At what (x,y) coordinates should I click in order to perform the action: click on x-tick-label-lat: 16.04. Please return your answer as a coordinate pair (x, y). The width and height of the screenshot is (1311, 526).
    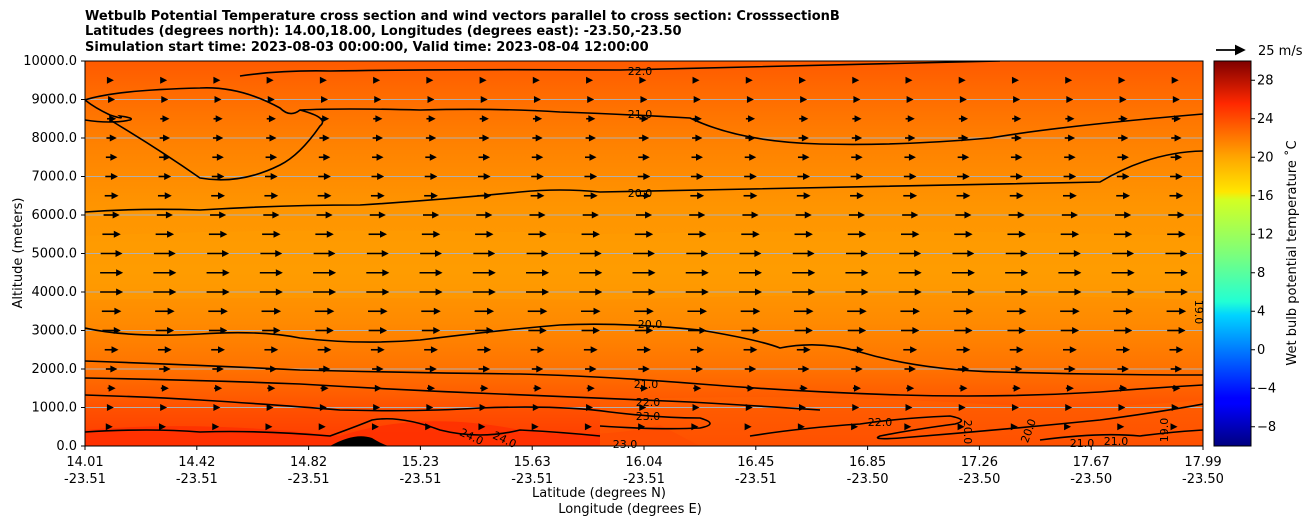
    Looking at the image, I should click on (643, 462).